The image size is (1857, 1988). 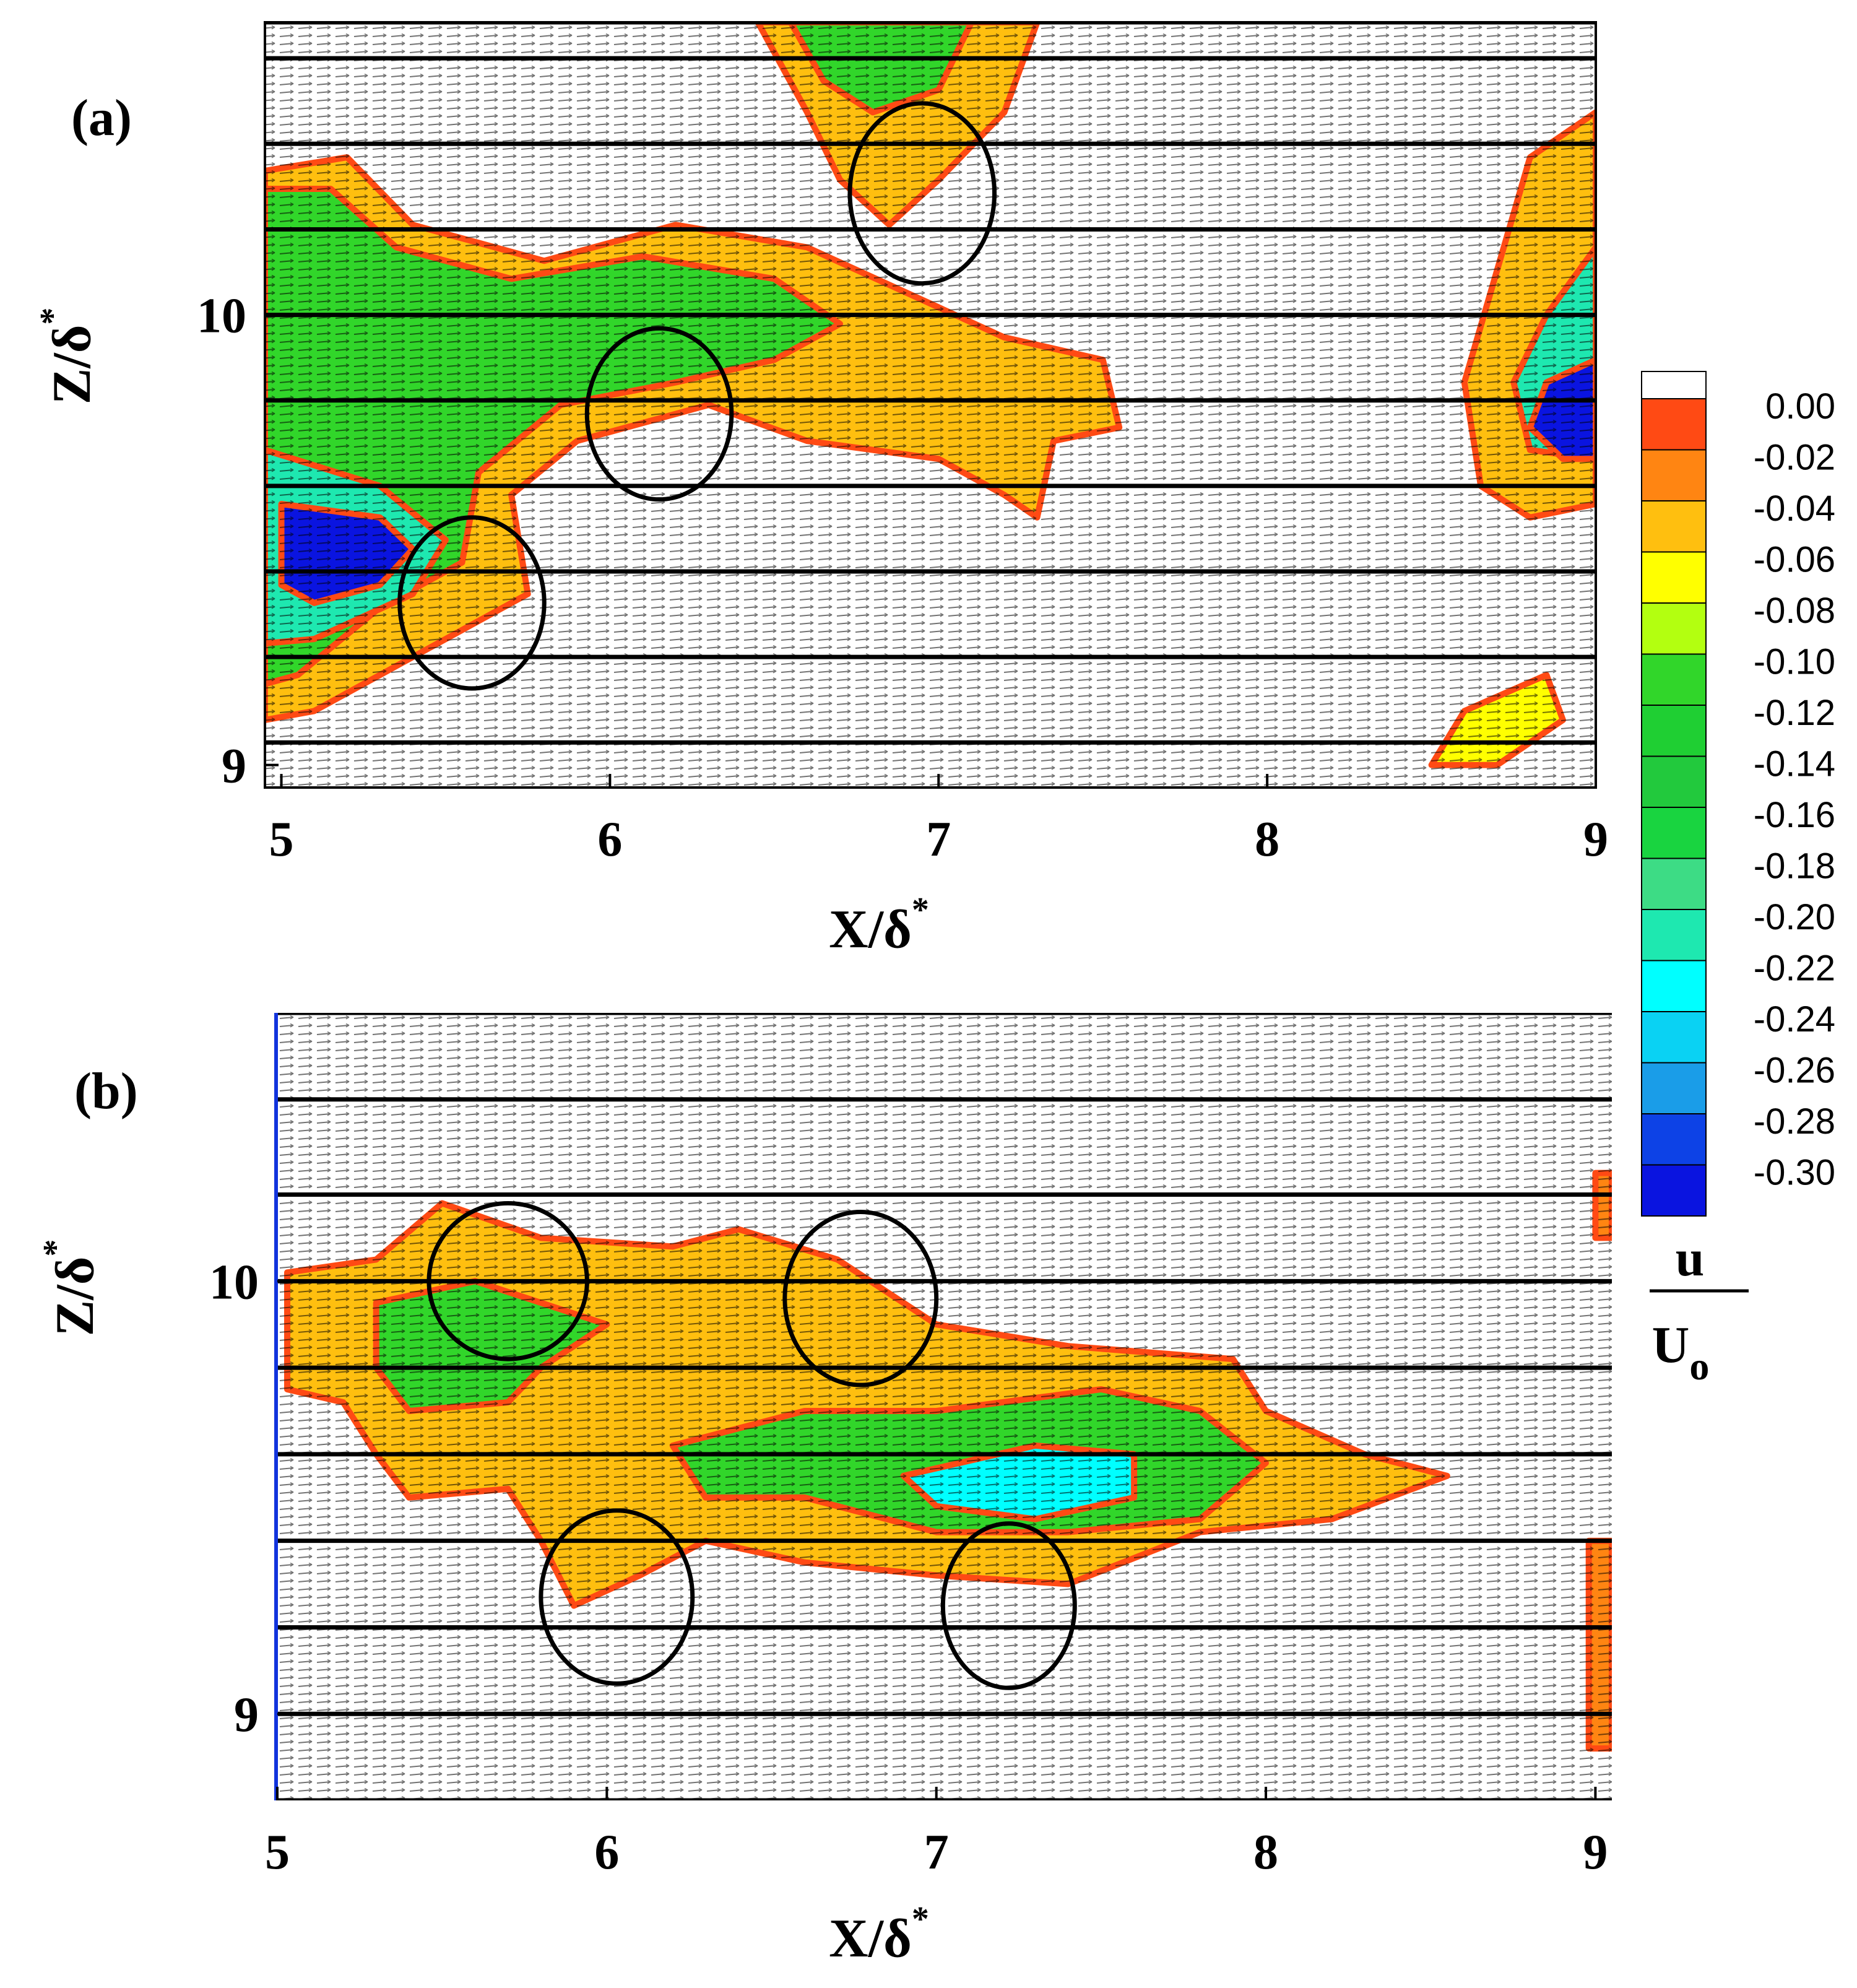 I want to click on colorbar-label-14: -0.28, so click(x=1794, y=1121).